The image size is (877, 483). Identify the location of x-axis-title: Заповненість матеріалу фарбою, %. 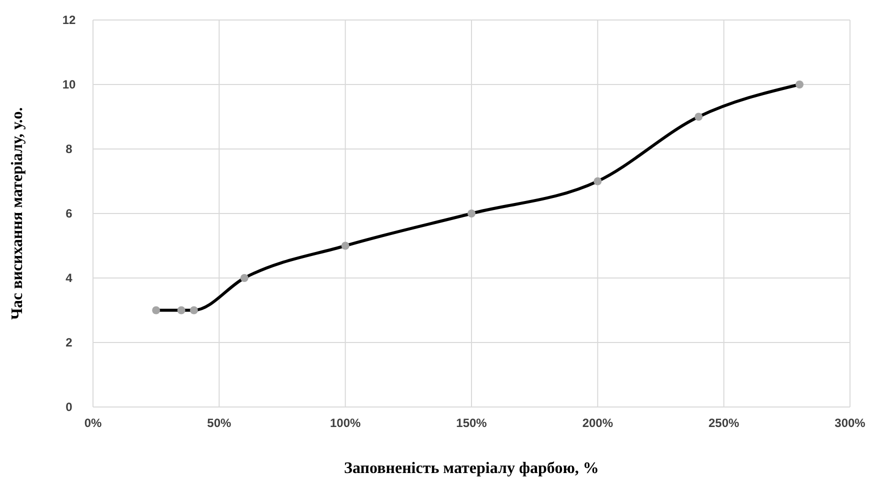
(471, 468).